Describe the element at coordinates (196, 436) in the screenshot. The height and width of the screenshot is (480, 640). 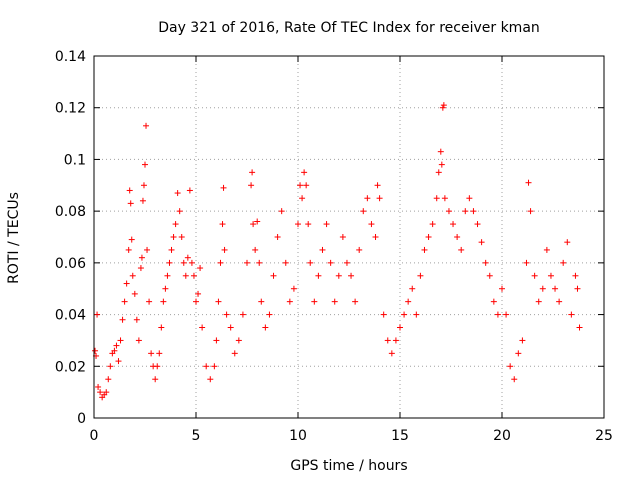
I see `x-tick-label: 5` at that location.